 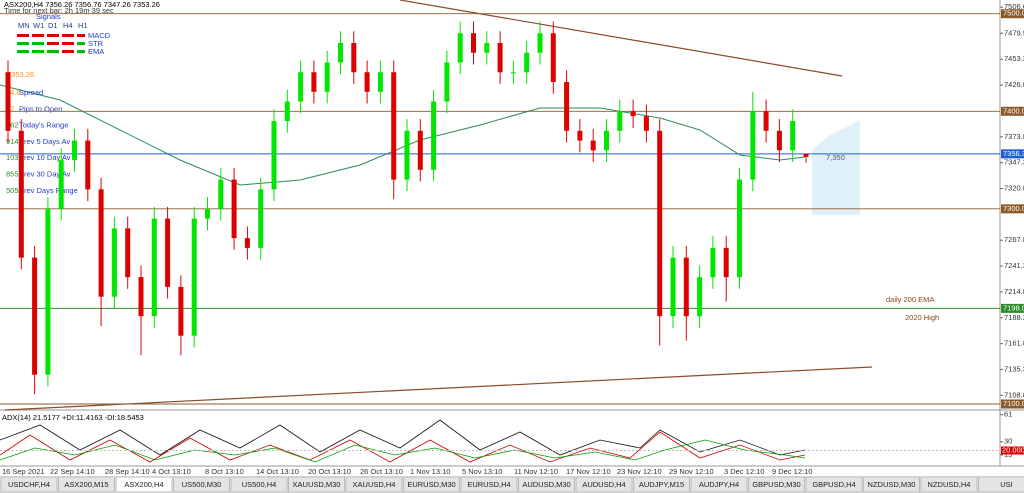 What do you see at coordinates (96, 43) in the screenshot?
I see `signal-row-label: STR` at bounding box center [96, 43].